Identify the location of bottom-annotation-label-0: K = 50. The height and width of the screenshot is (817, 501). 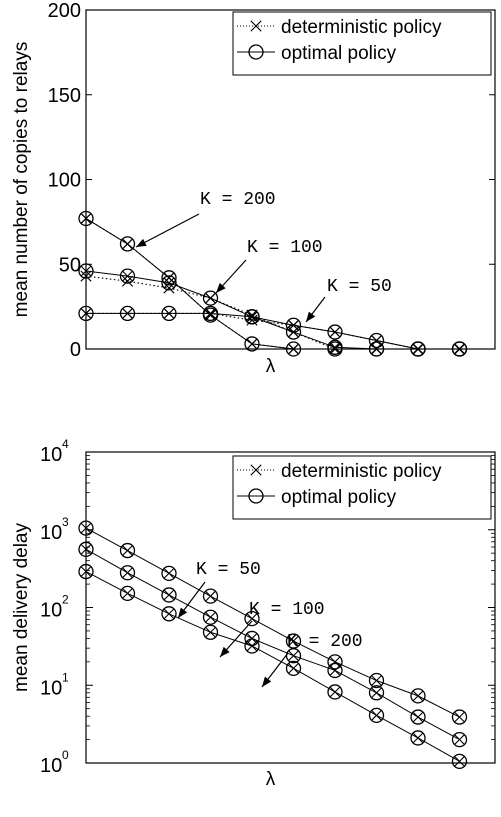
(228, 570).